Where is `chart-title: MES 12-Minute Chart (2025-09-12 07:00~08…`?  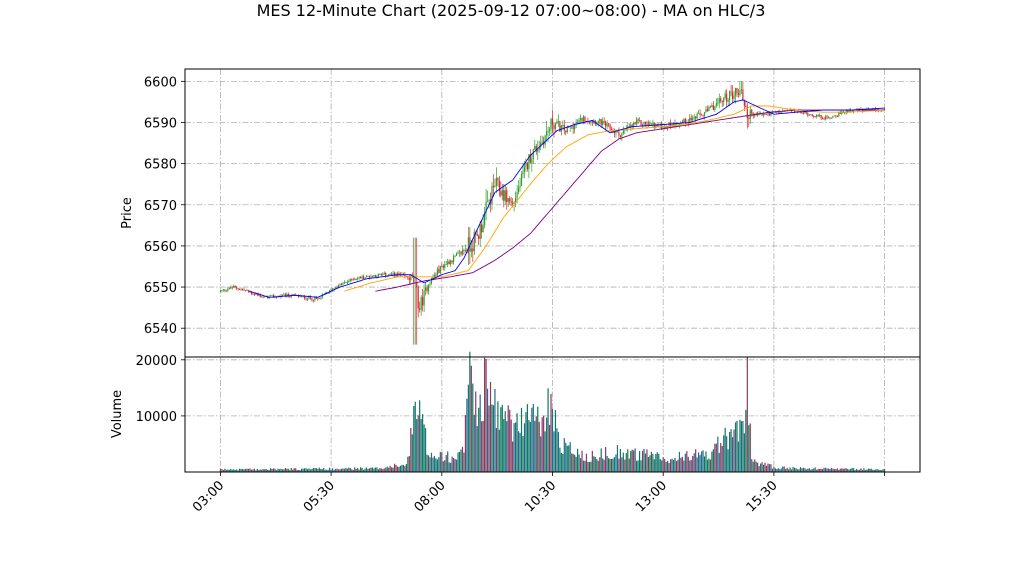 chart-title: MES 12-Minute Chart (2025-09-12 07:00~08… is located at coordinates (511, 10).